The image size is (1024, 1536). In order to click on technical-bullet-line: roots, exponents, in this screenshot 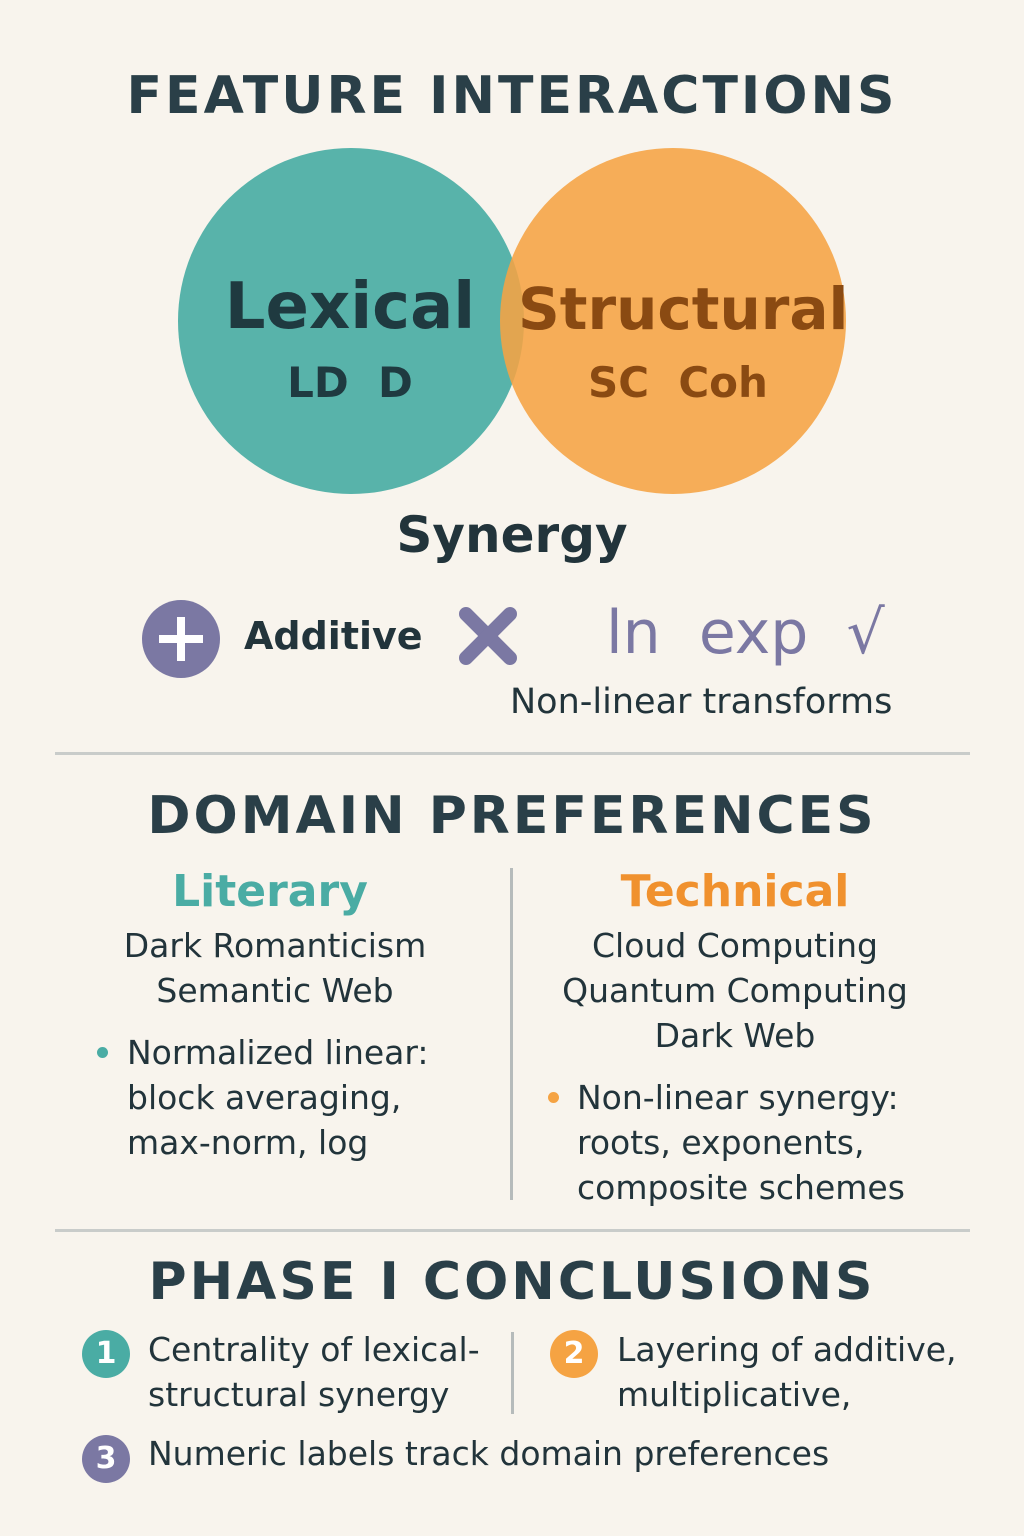, I will do `click(721, 1142)`.